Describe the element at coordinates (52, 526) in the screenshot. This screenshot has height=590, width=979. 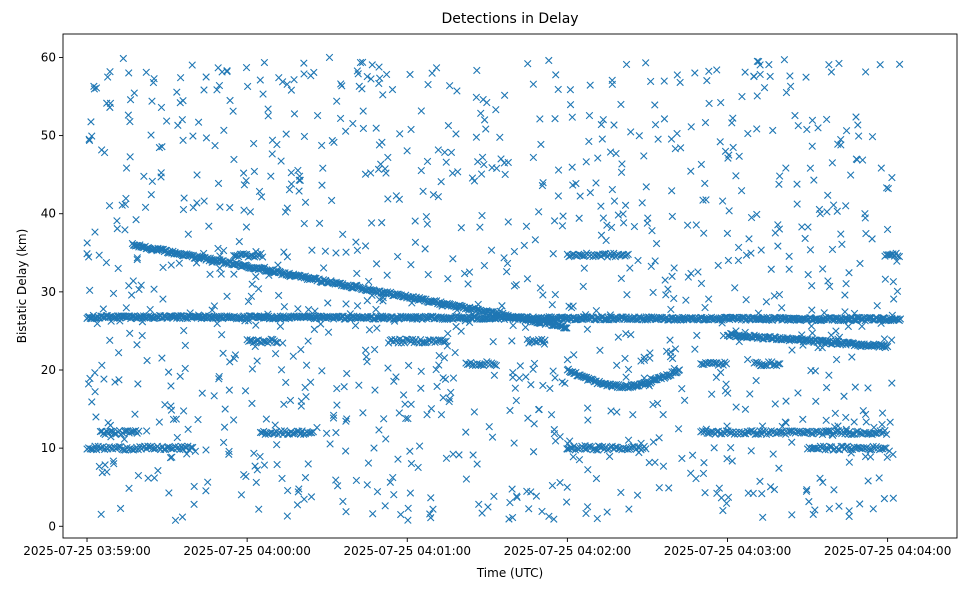
I see `y-tick-label: 0` at that location.